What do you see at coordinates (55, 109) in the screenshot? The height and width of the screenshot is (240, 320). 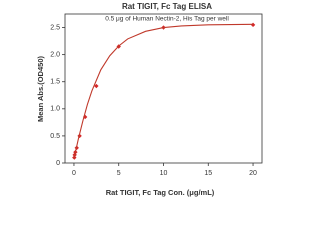 I see `y-tick-label: 1.0` at bounding box center [55, 109].